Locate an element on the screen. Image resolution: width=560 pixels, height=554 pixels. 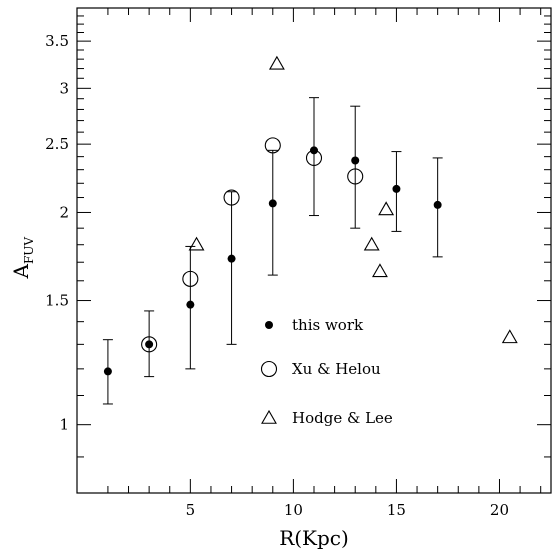
x-tick-label: 5 is located at coordinates (191, 510).